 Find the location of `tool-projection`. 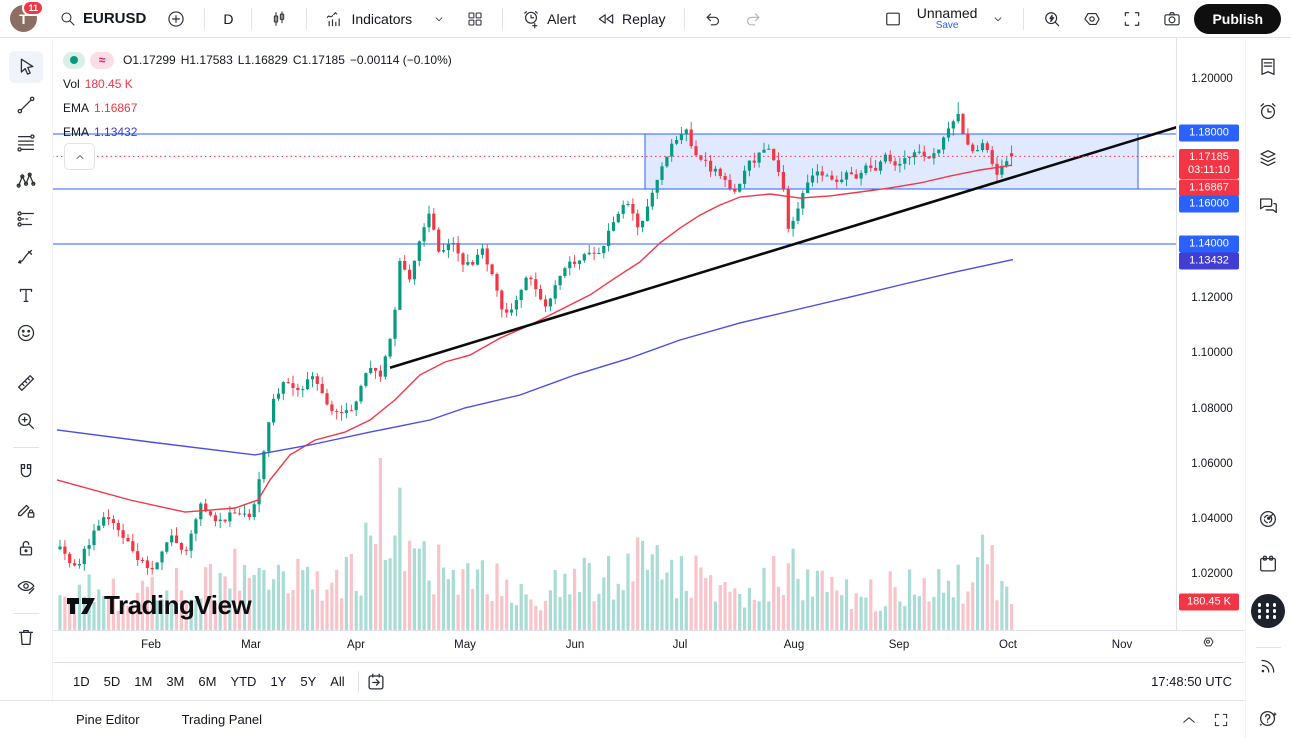

tool-projection is located at coordinates (26, 219).